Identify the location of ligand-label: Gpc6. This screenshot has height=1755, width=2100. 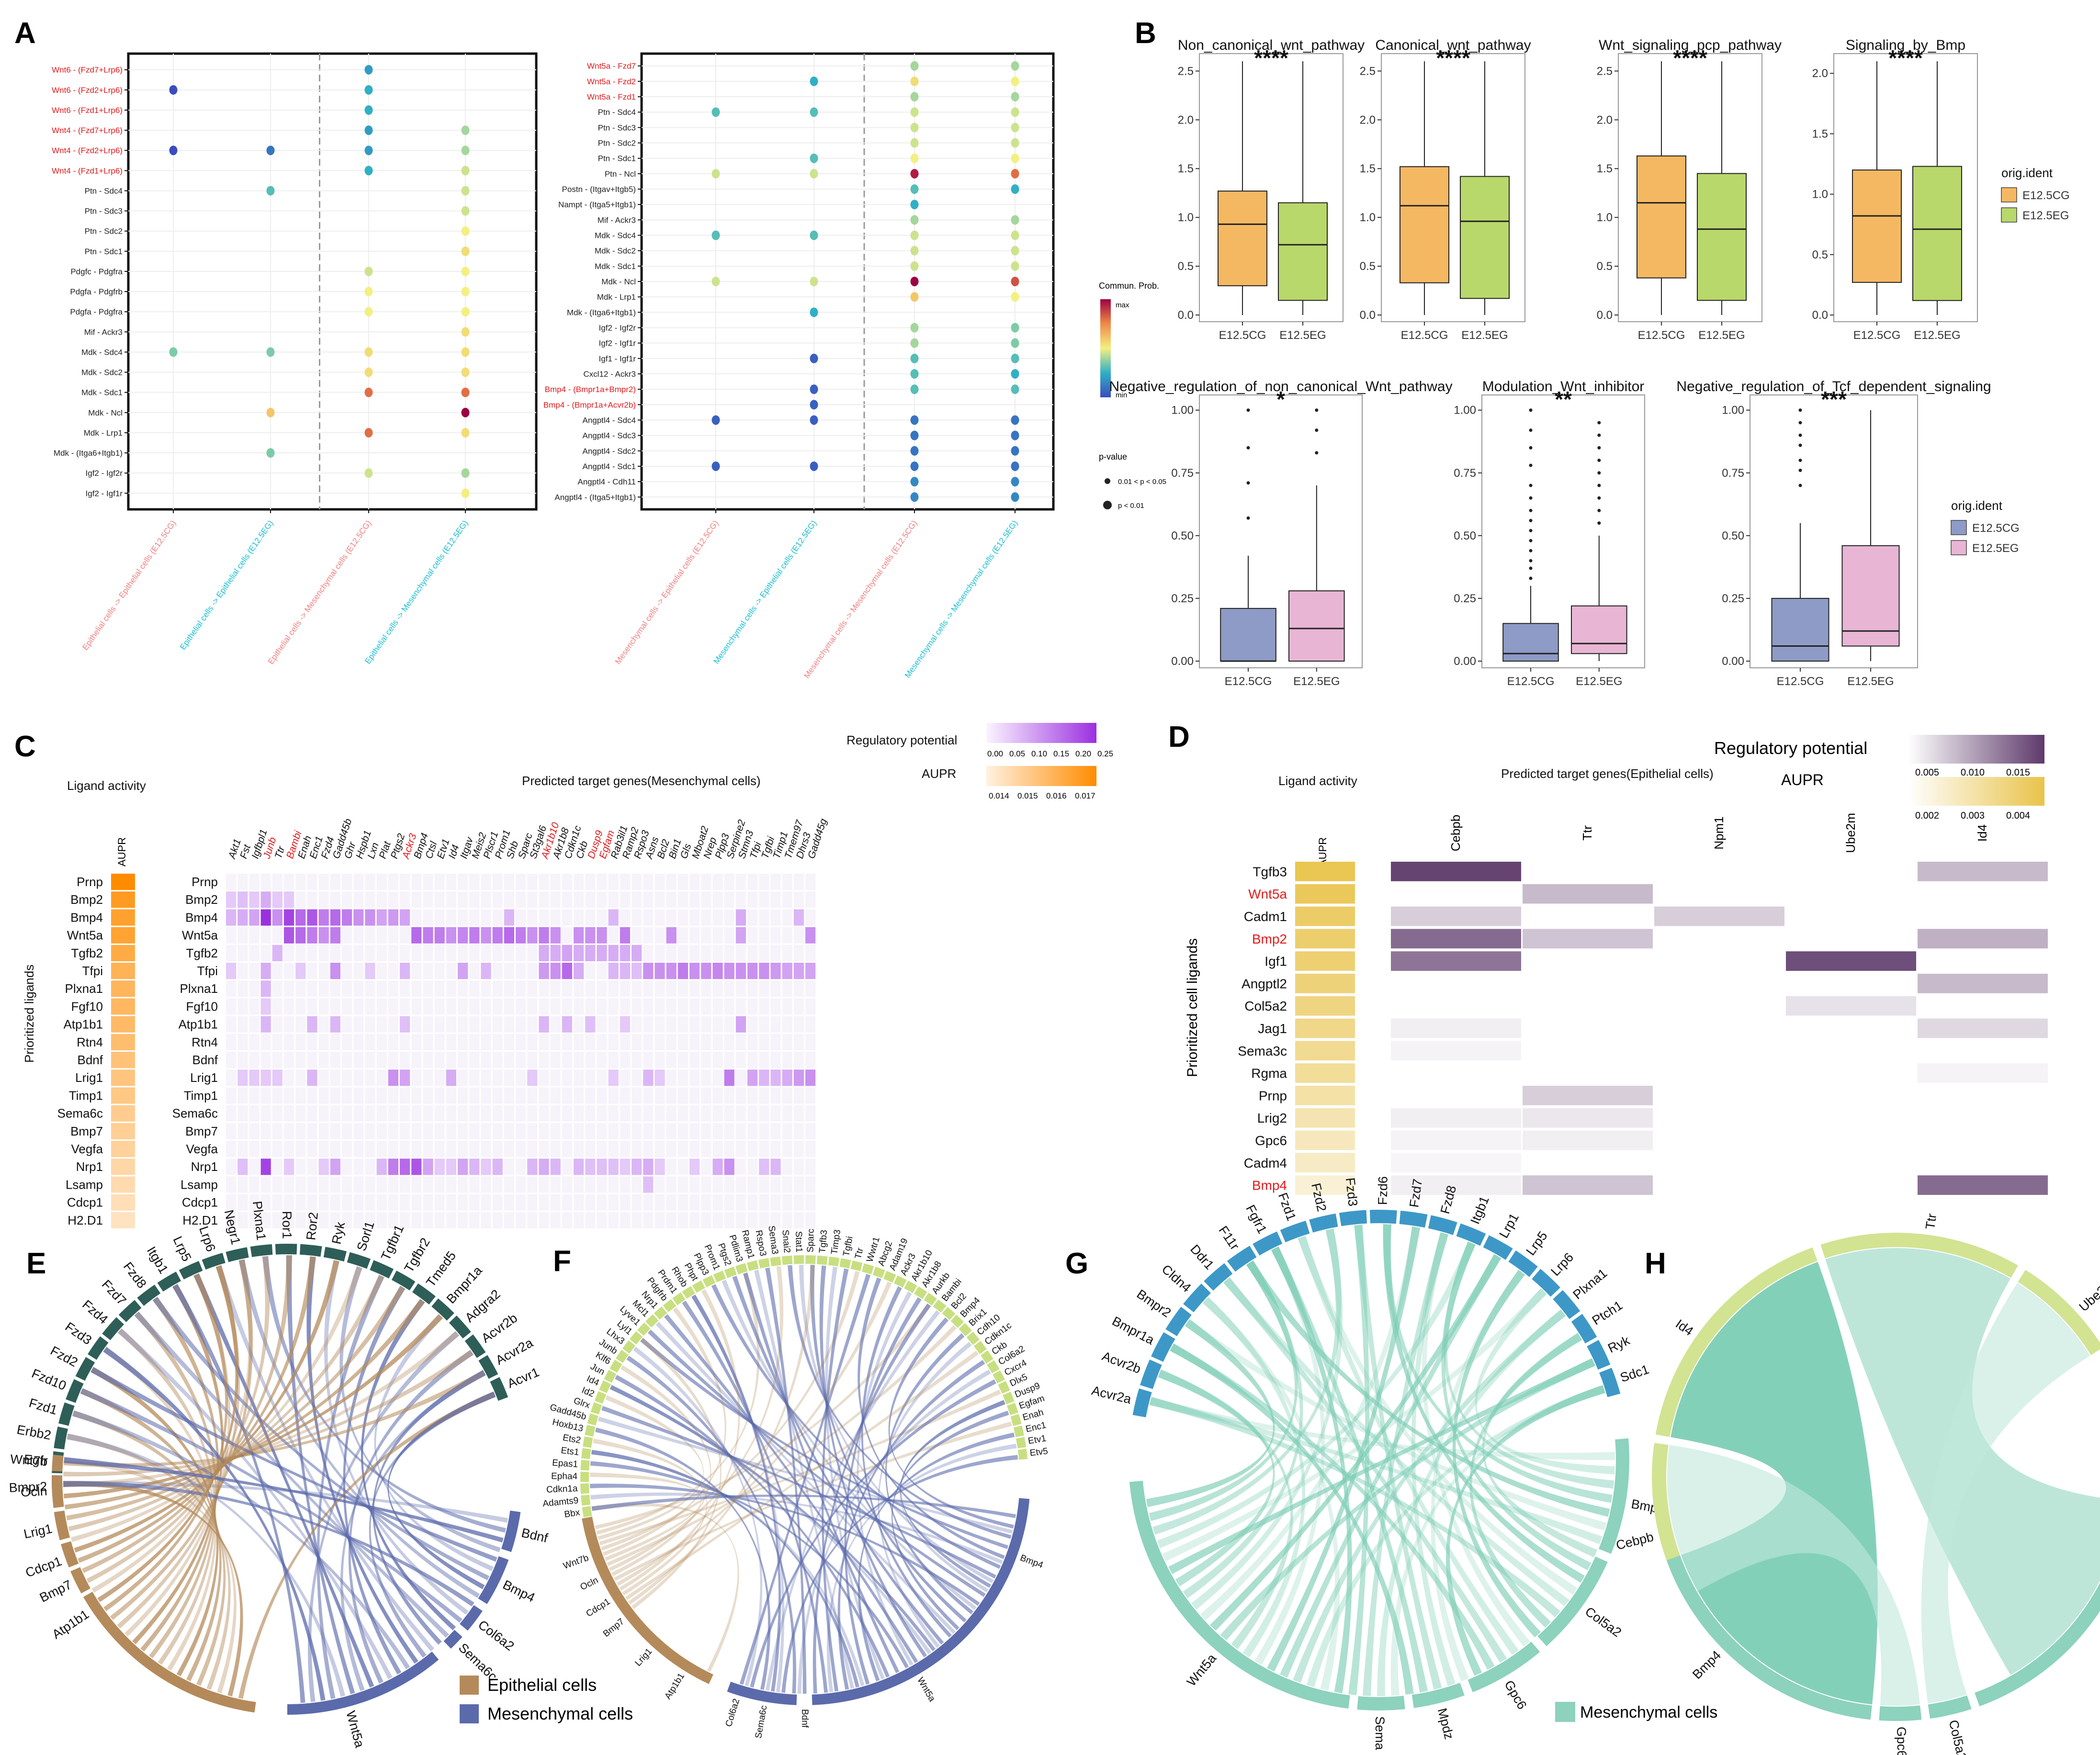
(1901, 1741).